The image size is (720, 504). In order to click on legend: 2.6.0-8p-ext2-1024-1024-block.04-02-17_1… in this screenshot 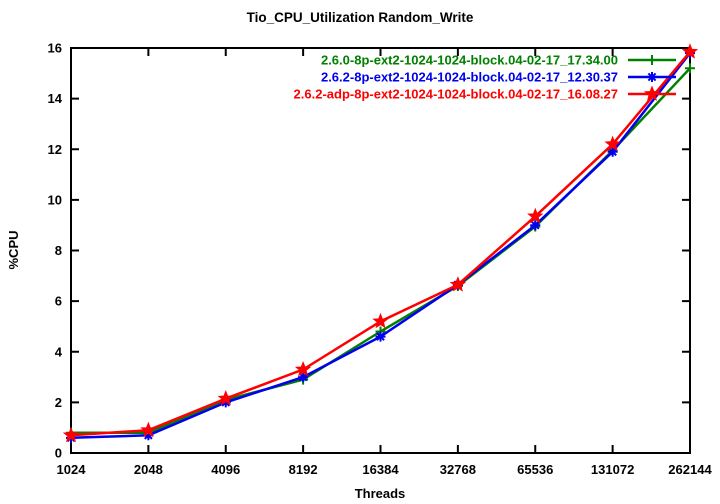, I will do `click(485, 77)`.